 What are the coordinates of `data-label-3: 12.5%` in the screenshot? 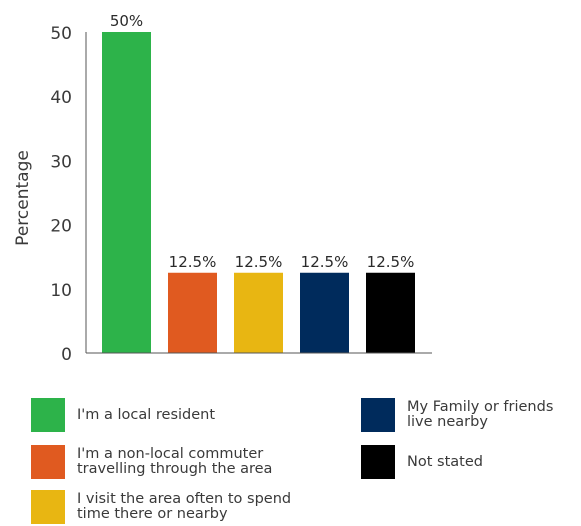 It's located at (259, 262).